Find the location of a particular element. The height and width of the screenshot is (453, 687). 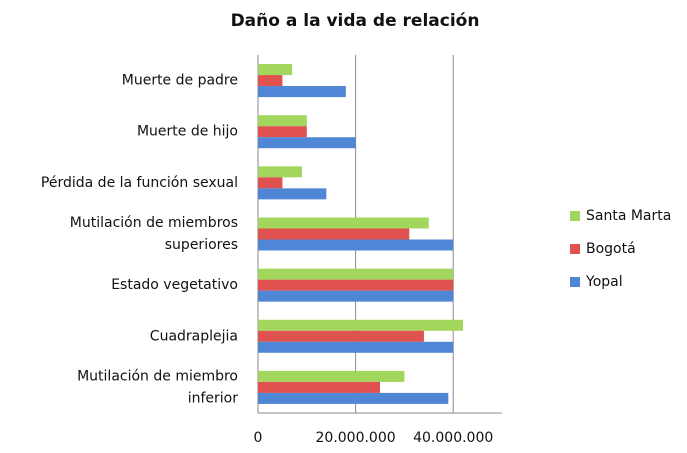

x-tick-label: 20.000.000 is located at coordinates (356, 438).